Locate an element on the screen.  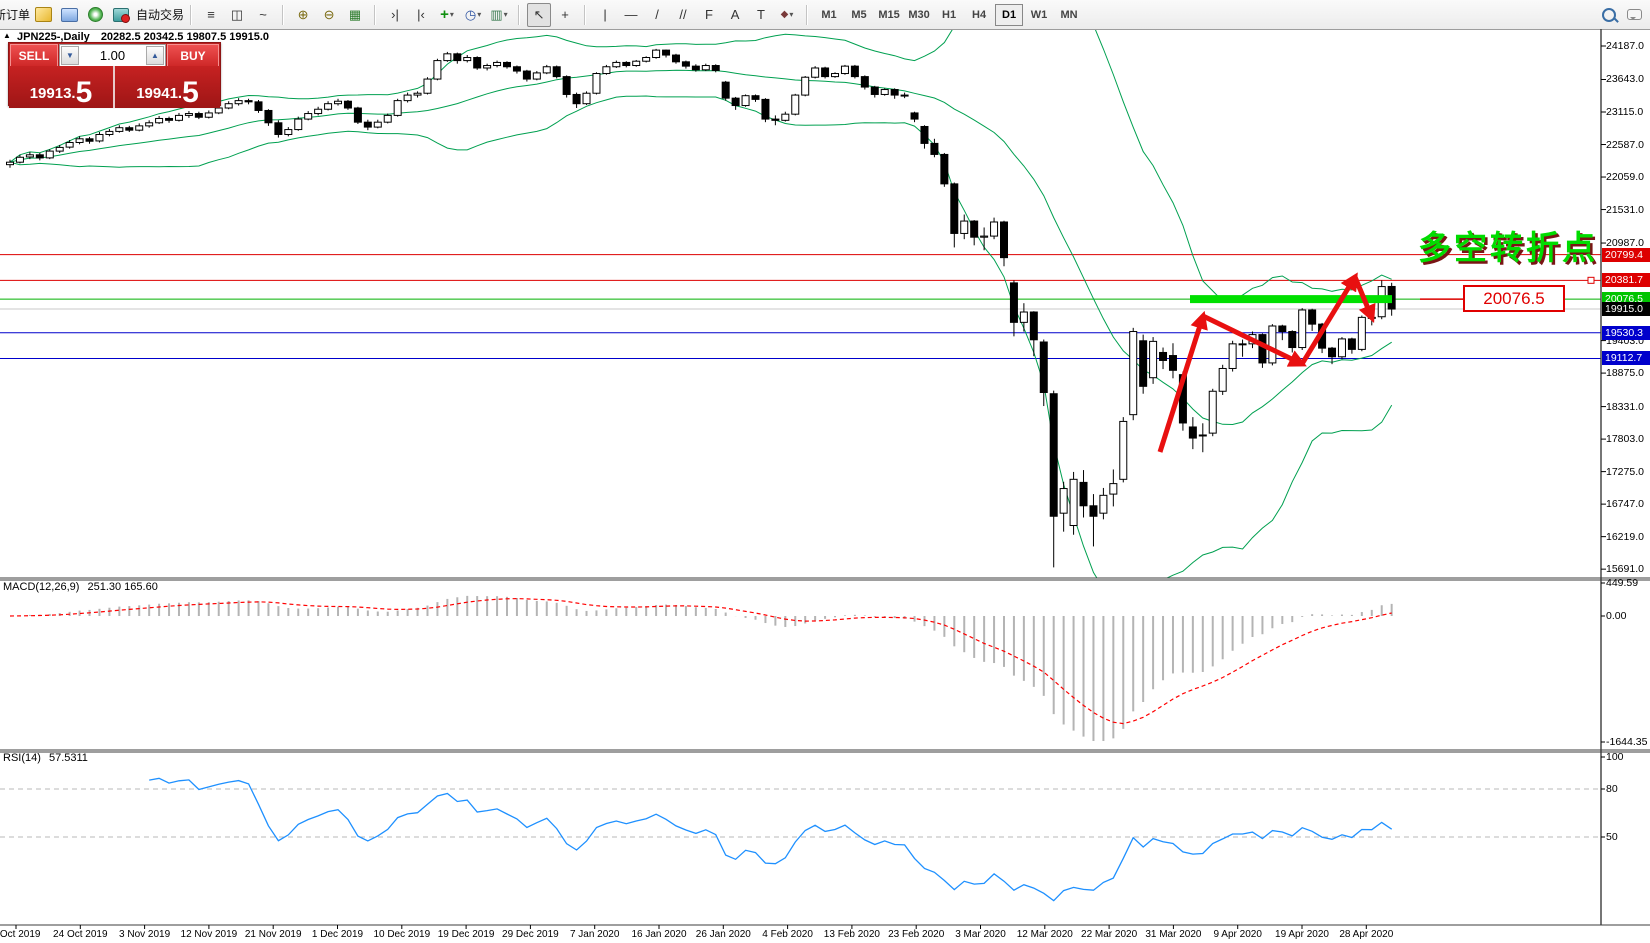
new-order-icon is located at coordinates (43, 14).